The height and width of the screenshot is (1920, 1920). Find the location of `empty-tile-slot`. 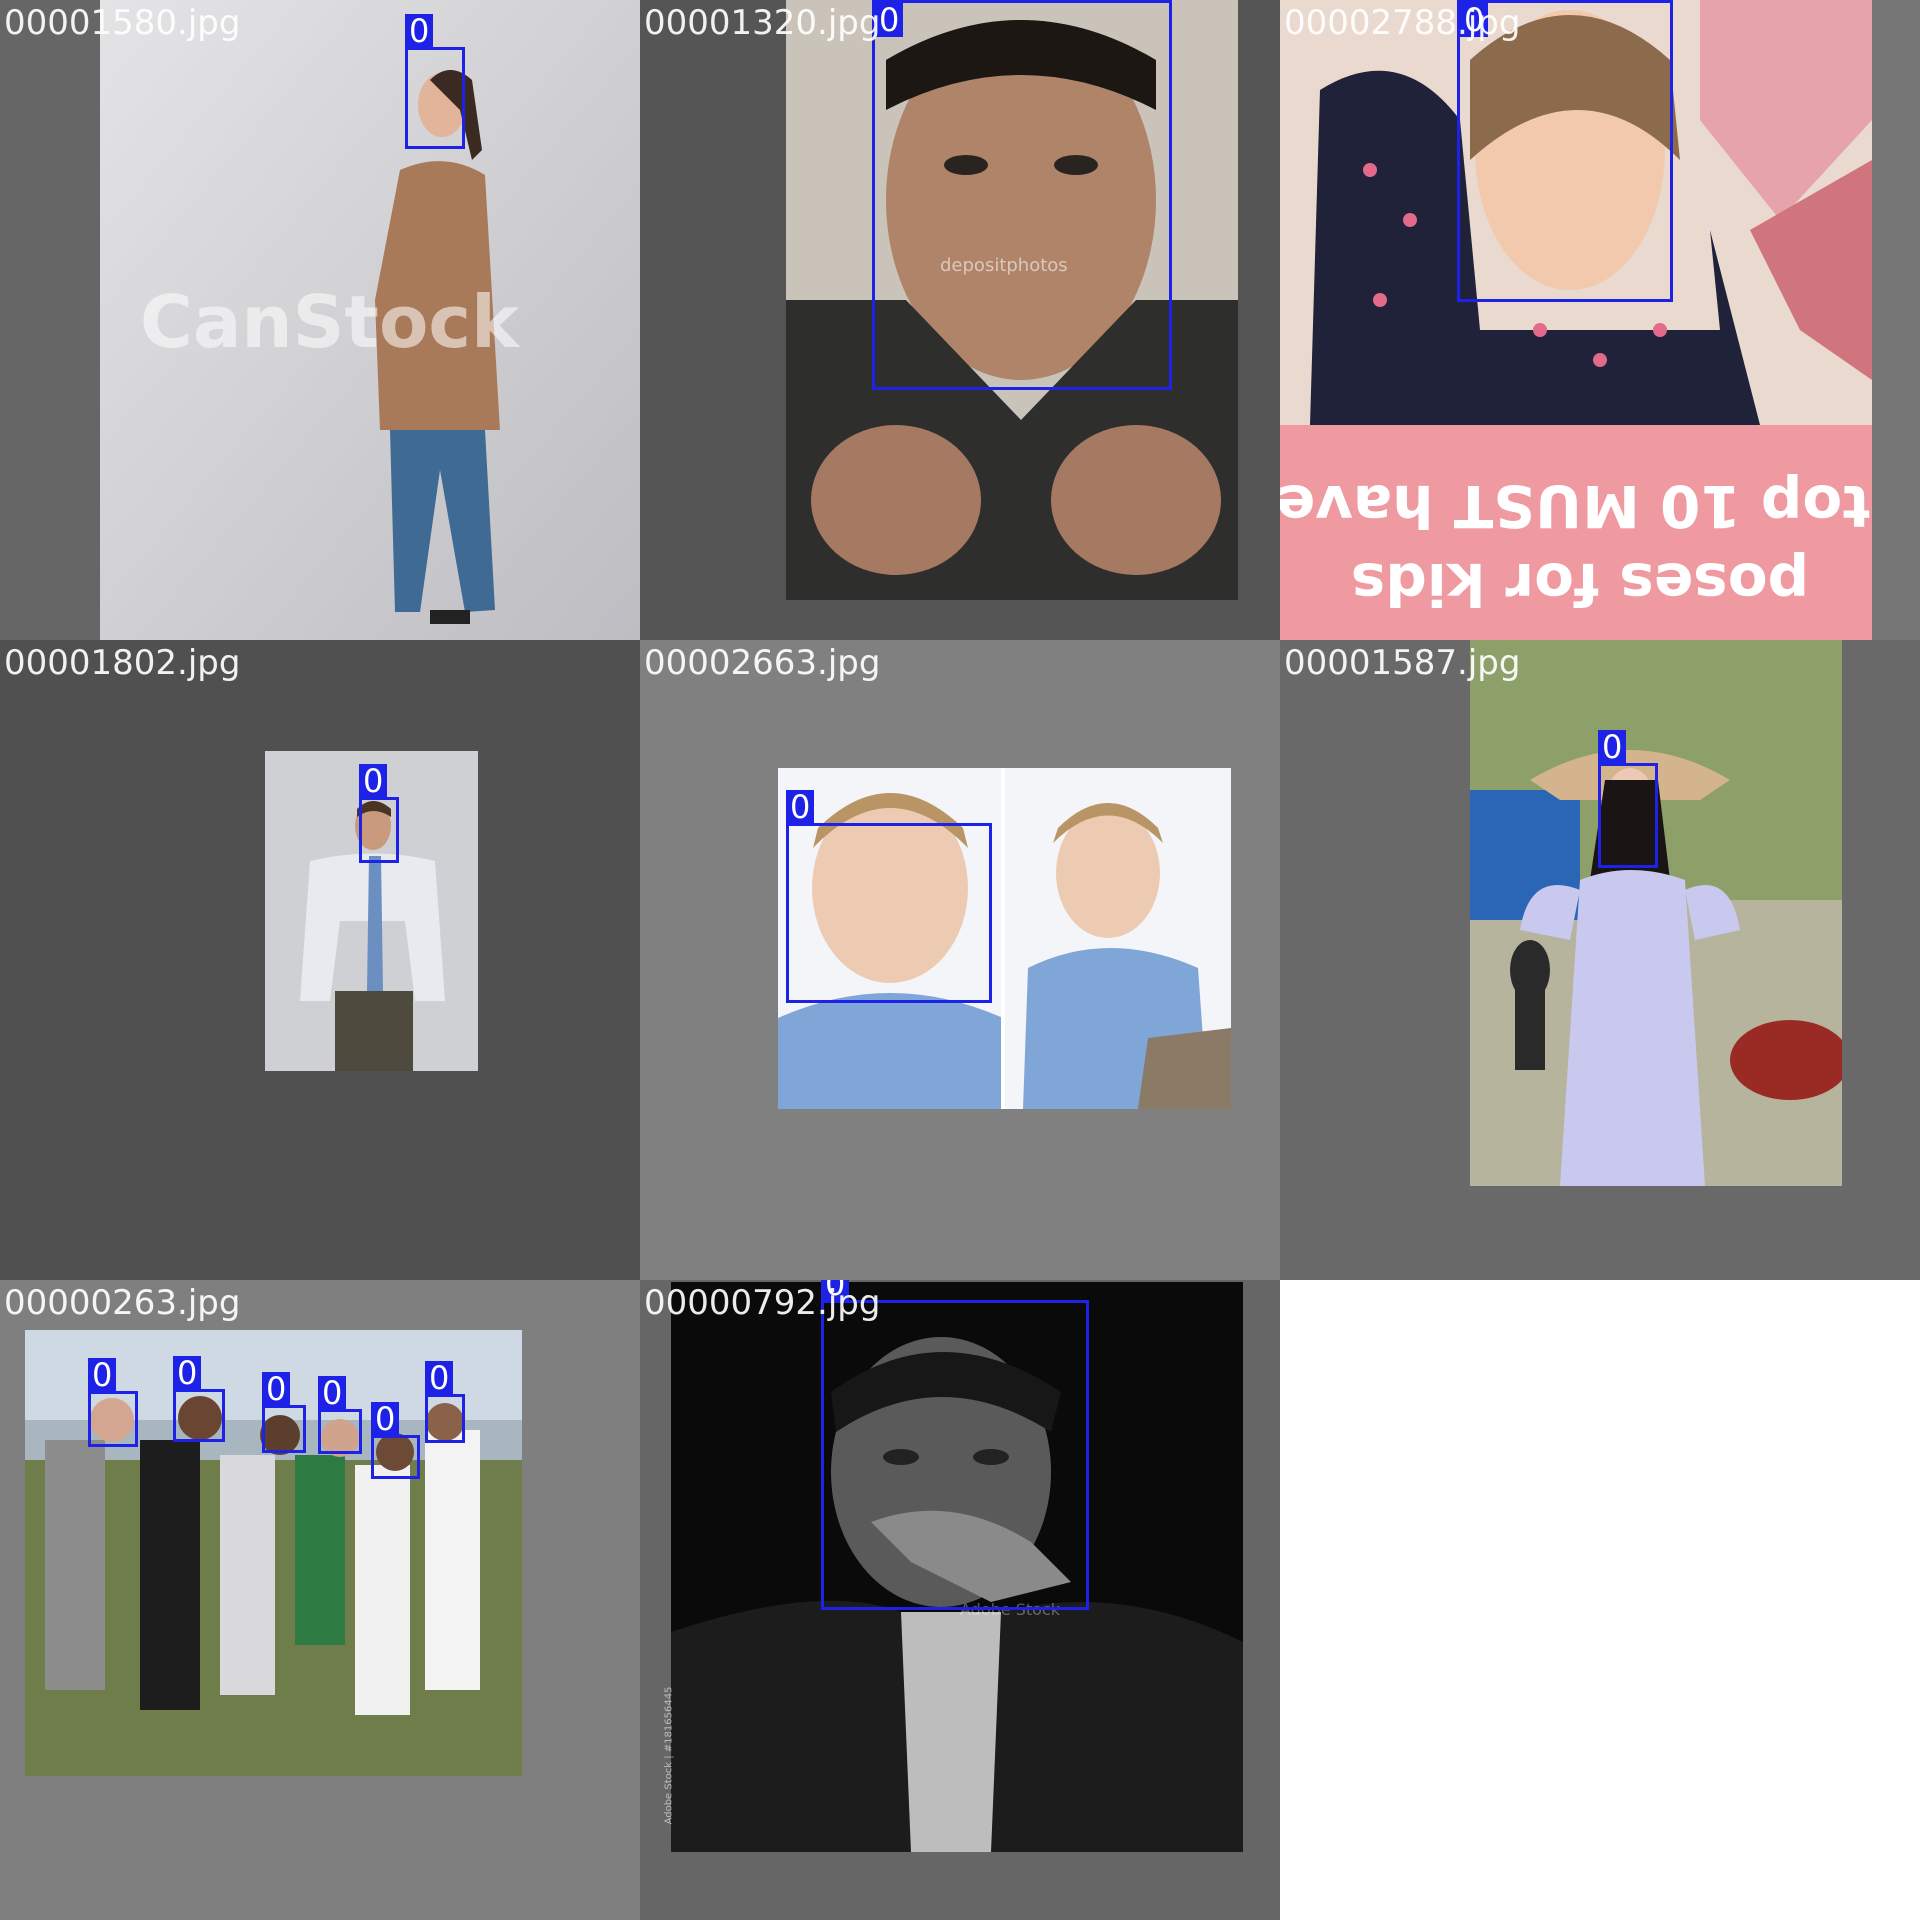

empty-tile-slot is located at coordinates (1600, 1600).